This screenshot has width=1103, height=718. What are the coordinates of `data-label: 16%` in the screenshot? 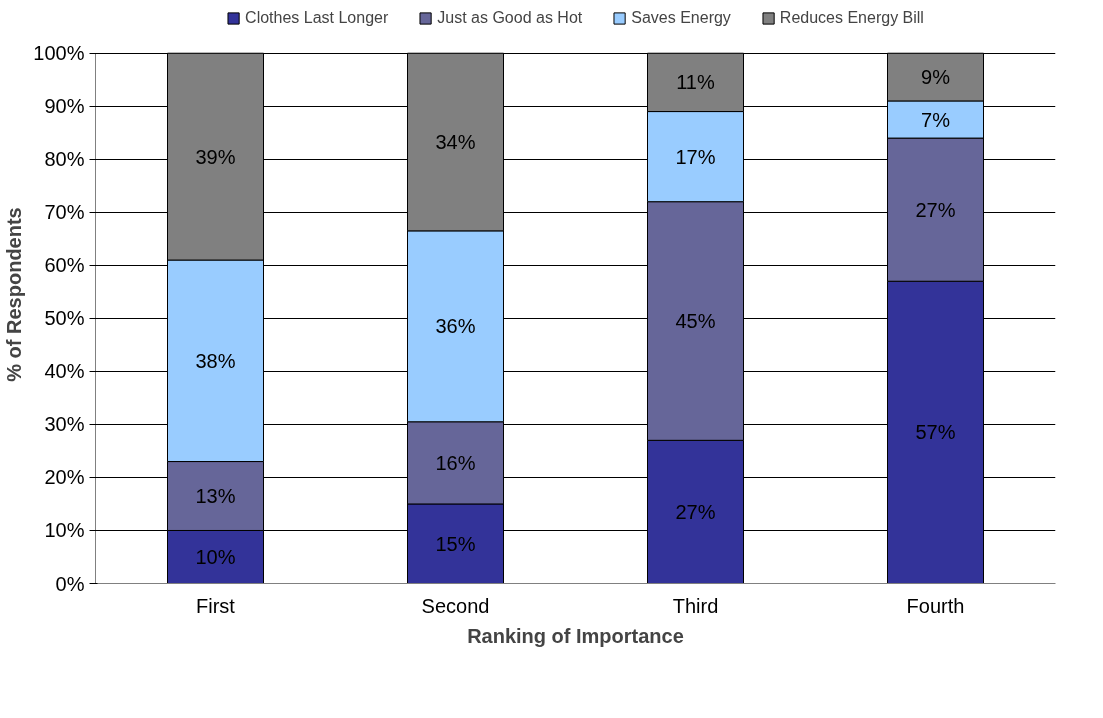 It's located at (455, 462).